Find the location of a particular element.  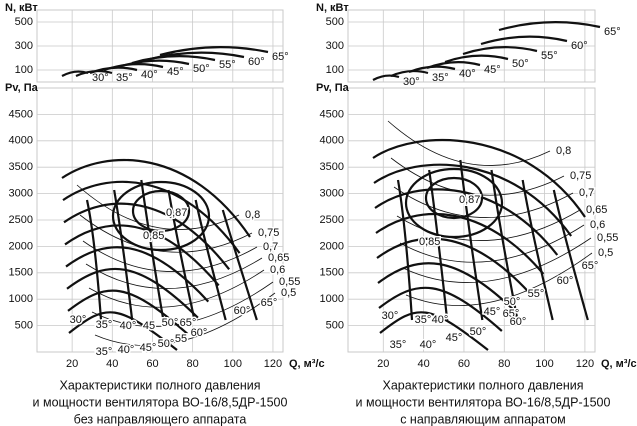

y-tick-label: 4500 is located at coordinates (332, 114).